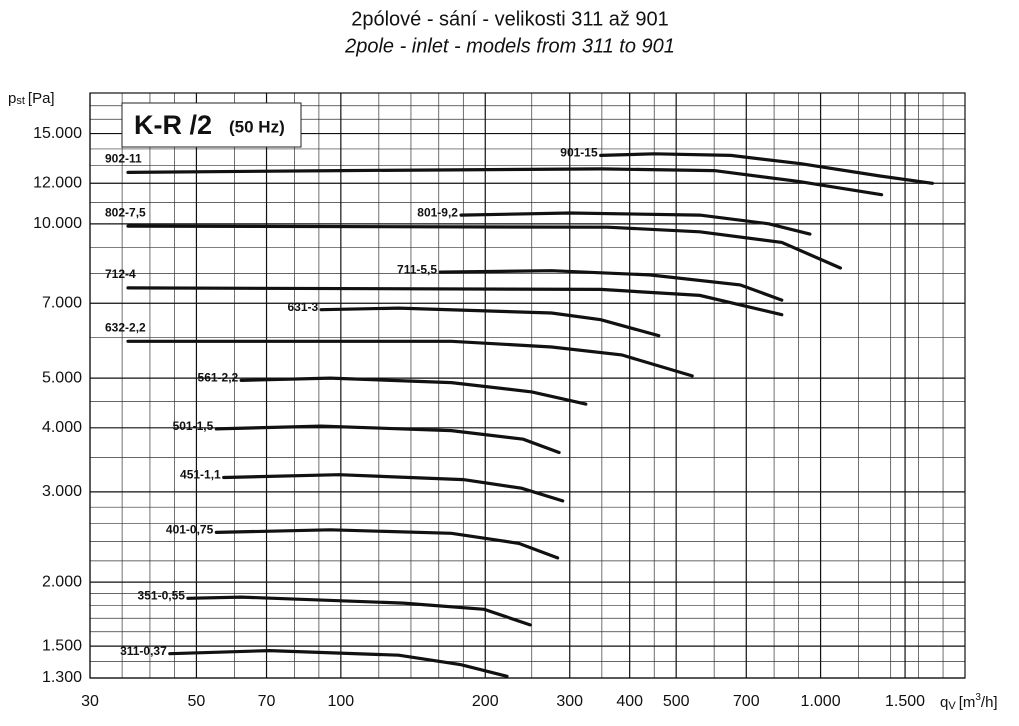  I want to click on series-label: 632-2,2, so click(125, 327).